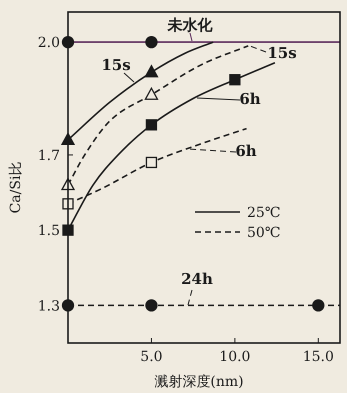 Image resolution: width=347 pixels, height=393 pixels. Describe the element at coordinates (234, 357) in the screenshot. I see `x-tick-label: 10.0` at that location.